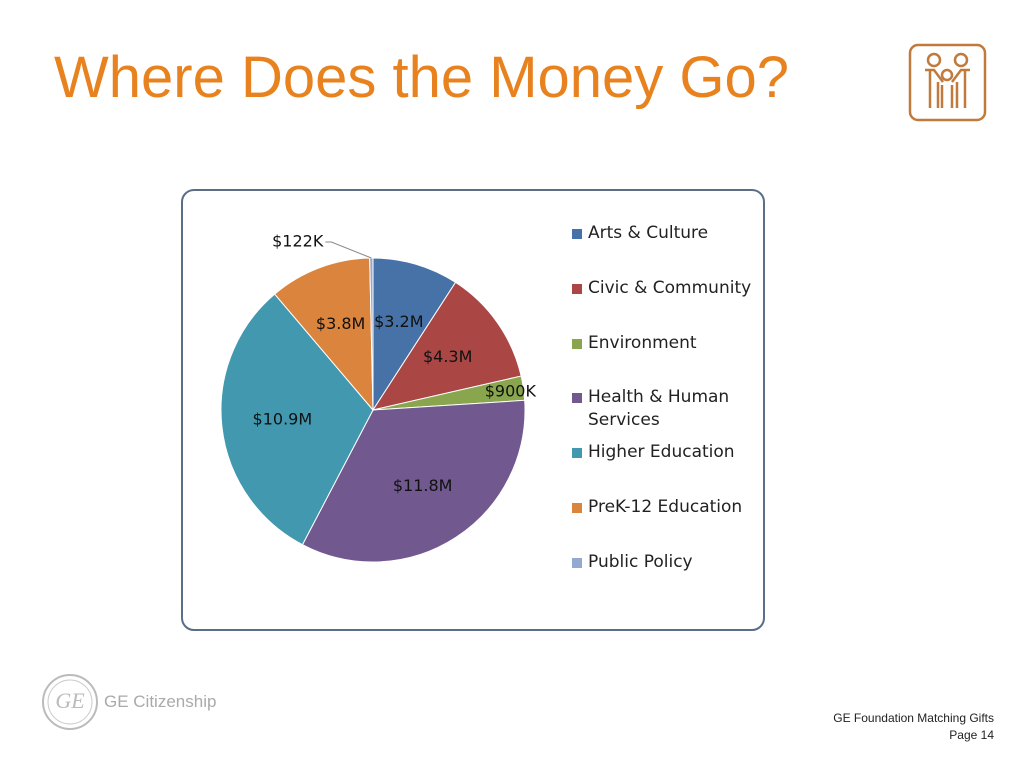 The height and width of the screenshot is (768, 1024). Describe the element at coordinates (398, 321) in the screenshot. I see `data-label: $3.2M` at that location.